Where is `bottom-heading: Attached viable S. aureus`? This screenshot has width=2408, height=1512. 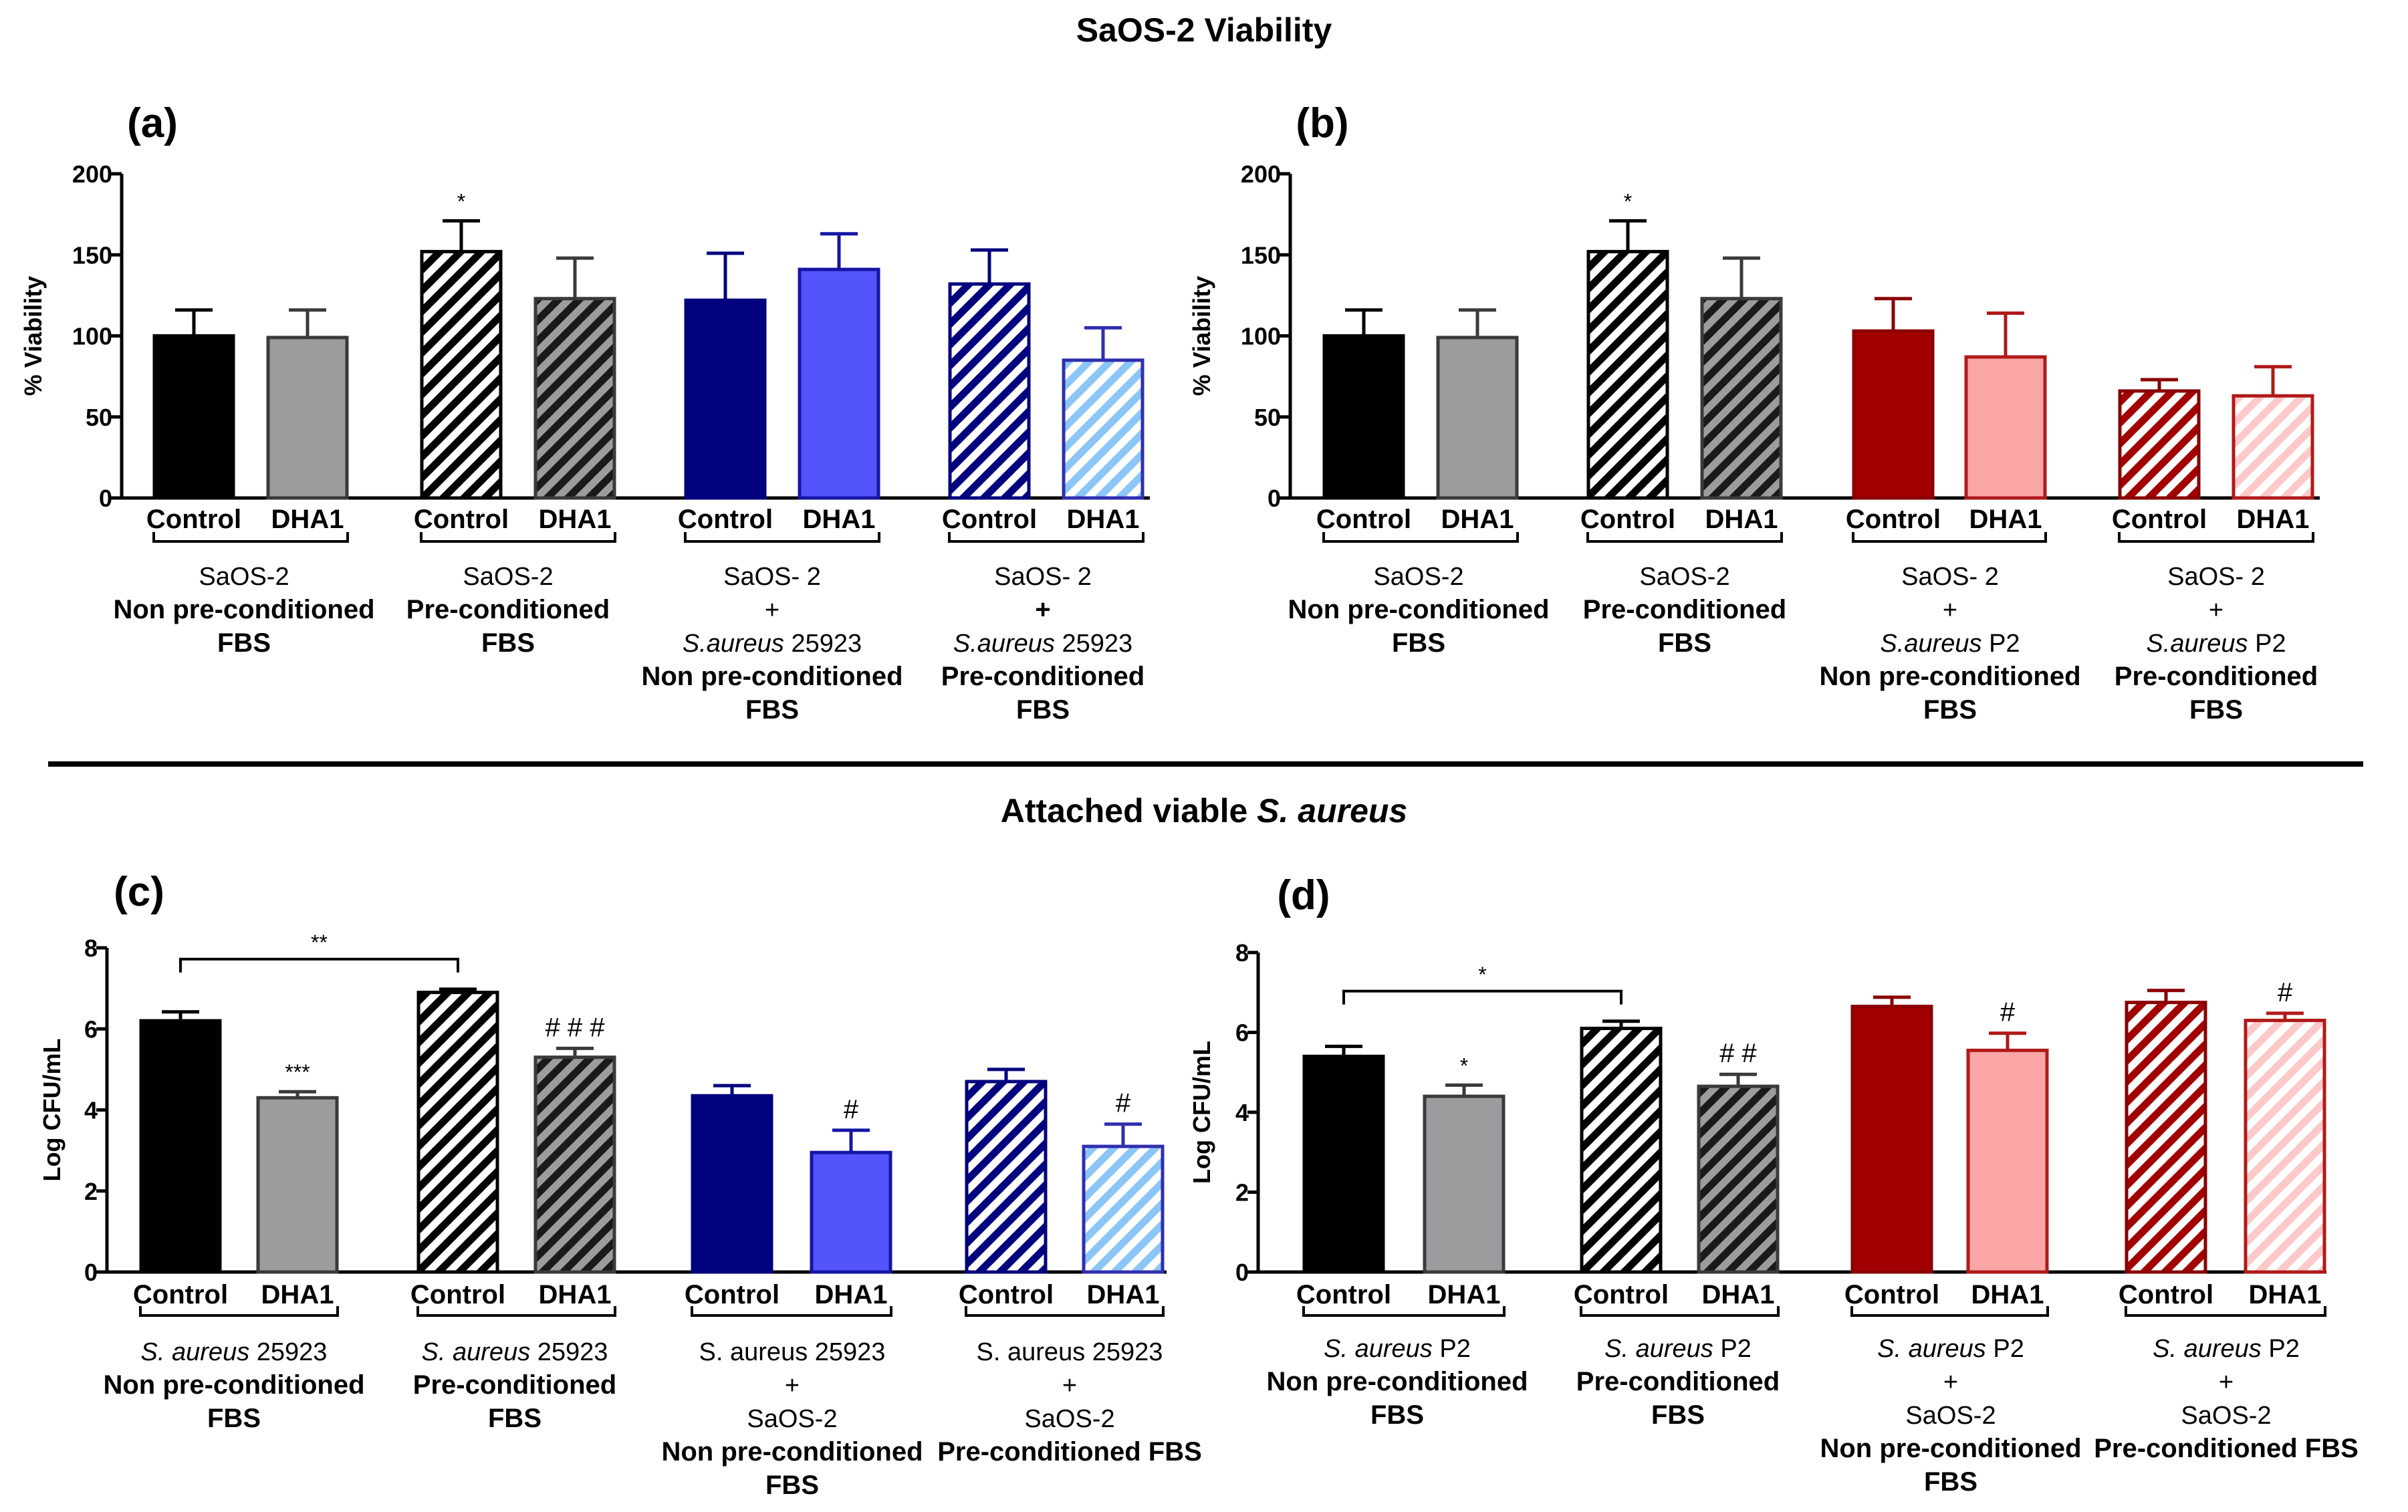 bottom-heading: Attached viable S. aureus is located at coordinates (1204, 811).